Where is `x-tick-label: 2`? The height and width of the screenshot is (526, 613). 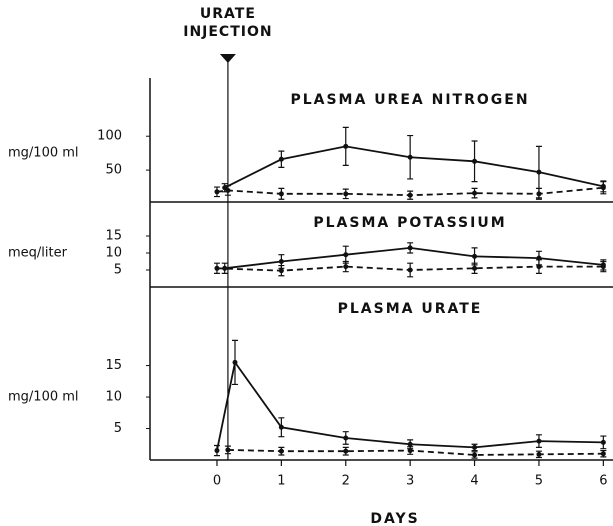 x-tick-label: 2 is located at coordinates (346, 481).